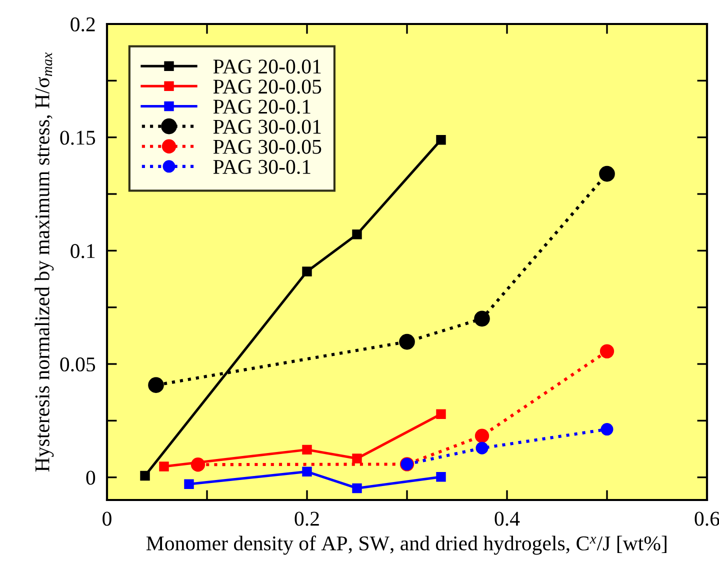  What do you see at coordinates (261, 107) in the screenshot?
I see `legend-label: PAG 20-0.1` at bounding box center [261, 107].